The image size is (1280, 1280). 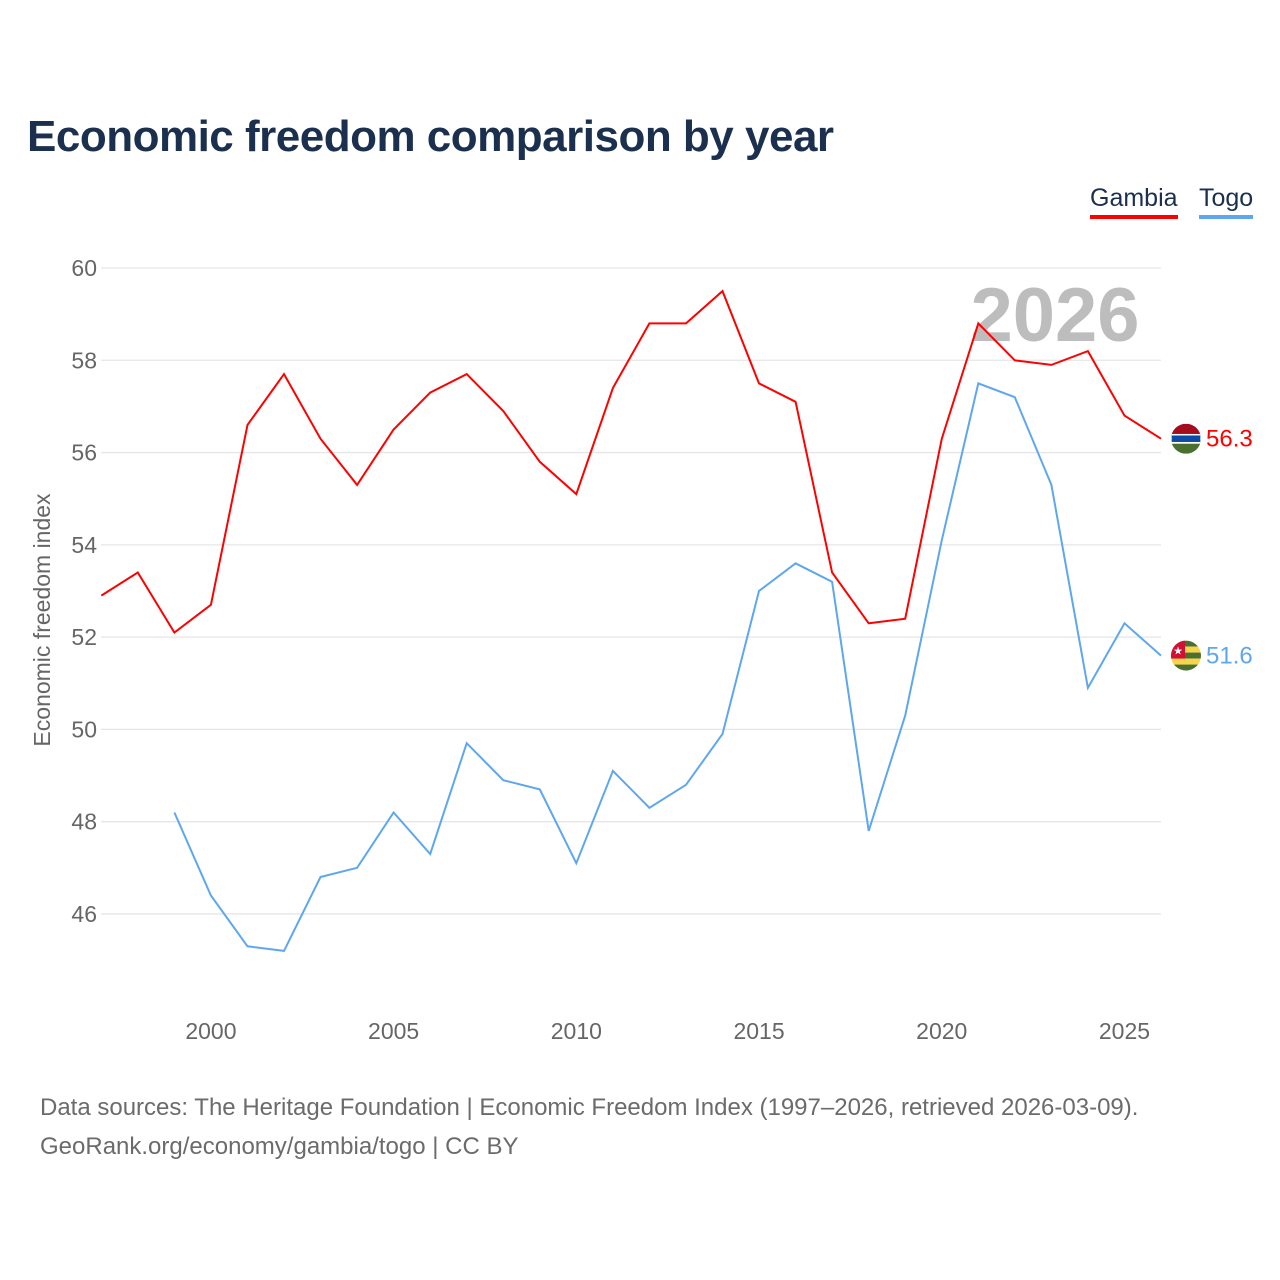 I want to click on gambia-flag-icon, so click(x=1186, y=438).